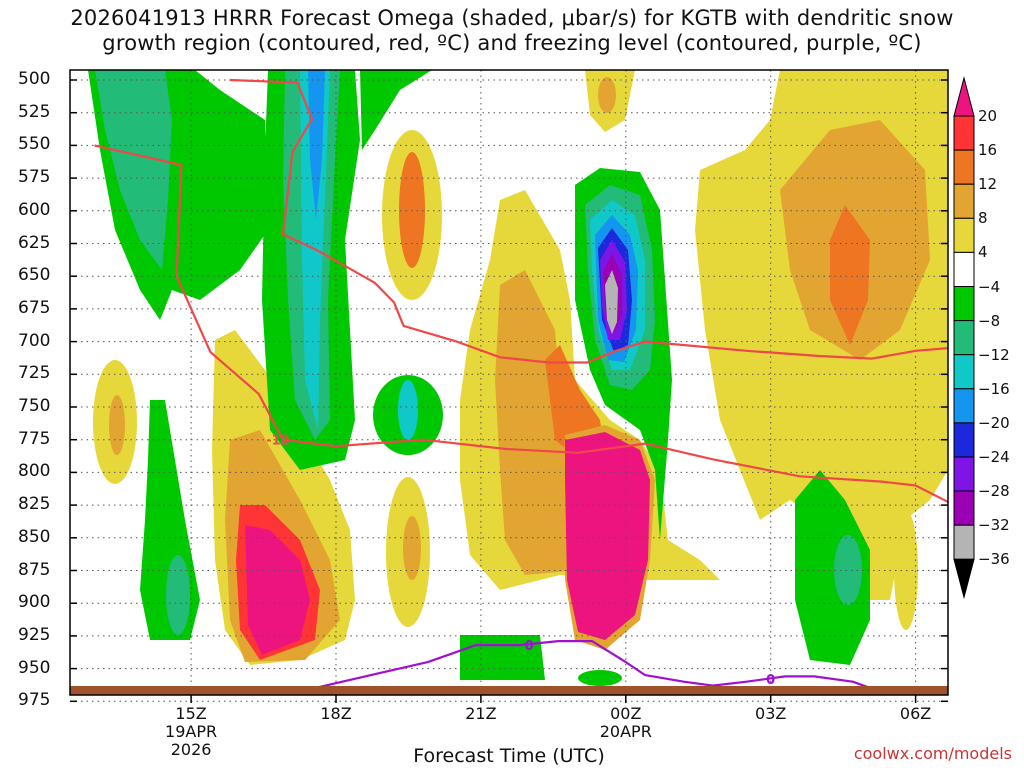  I want to click on xtick-label: 21Z, so click(481, 713).